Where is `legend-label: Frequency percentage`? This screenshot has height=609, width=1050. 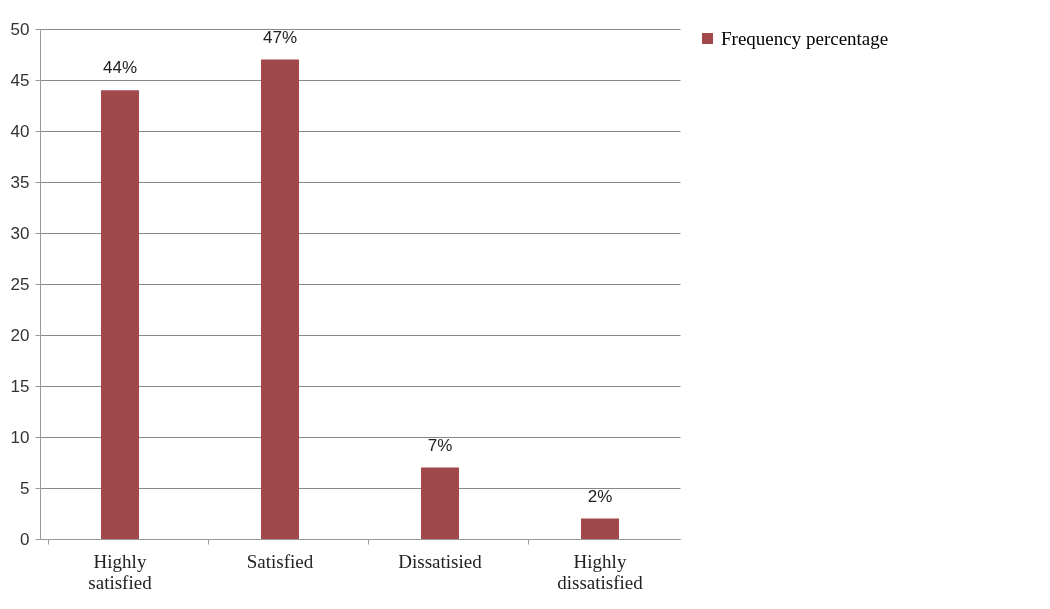 legend-label: Frequency percentage is located at coordinates (805, 38).